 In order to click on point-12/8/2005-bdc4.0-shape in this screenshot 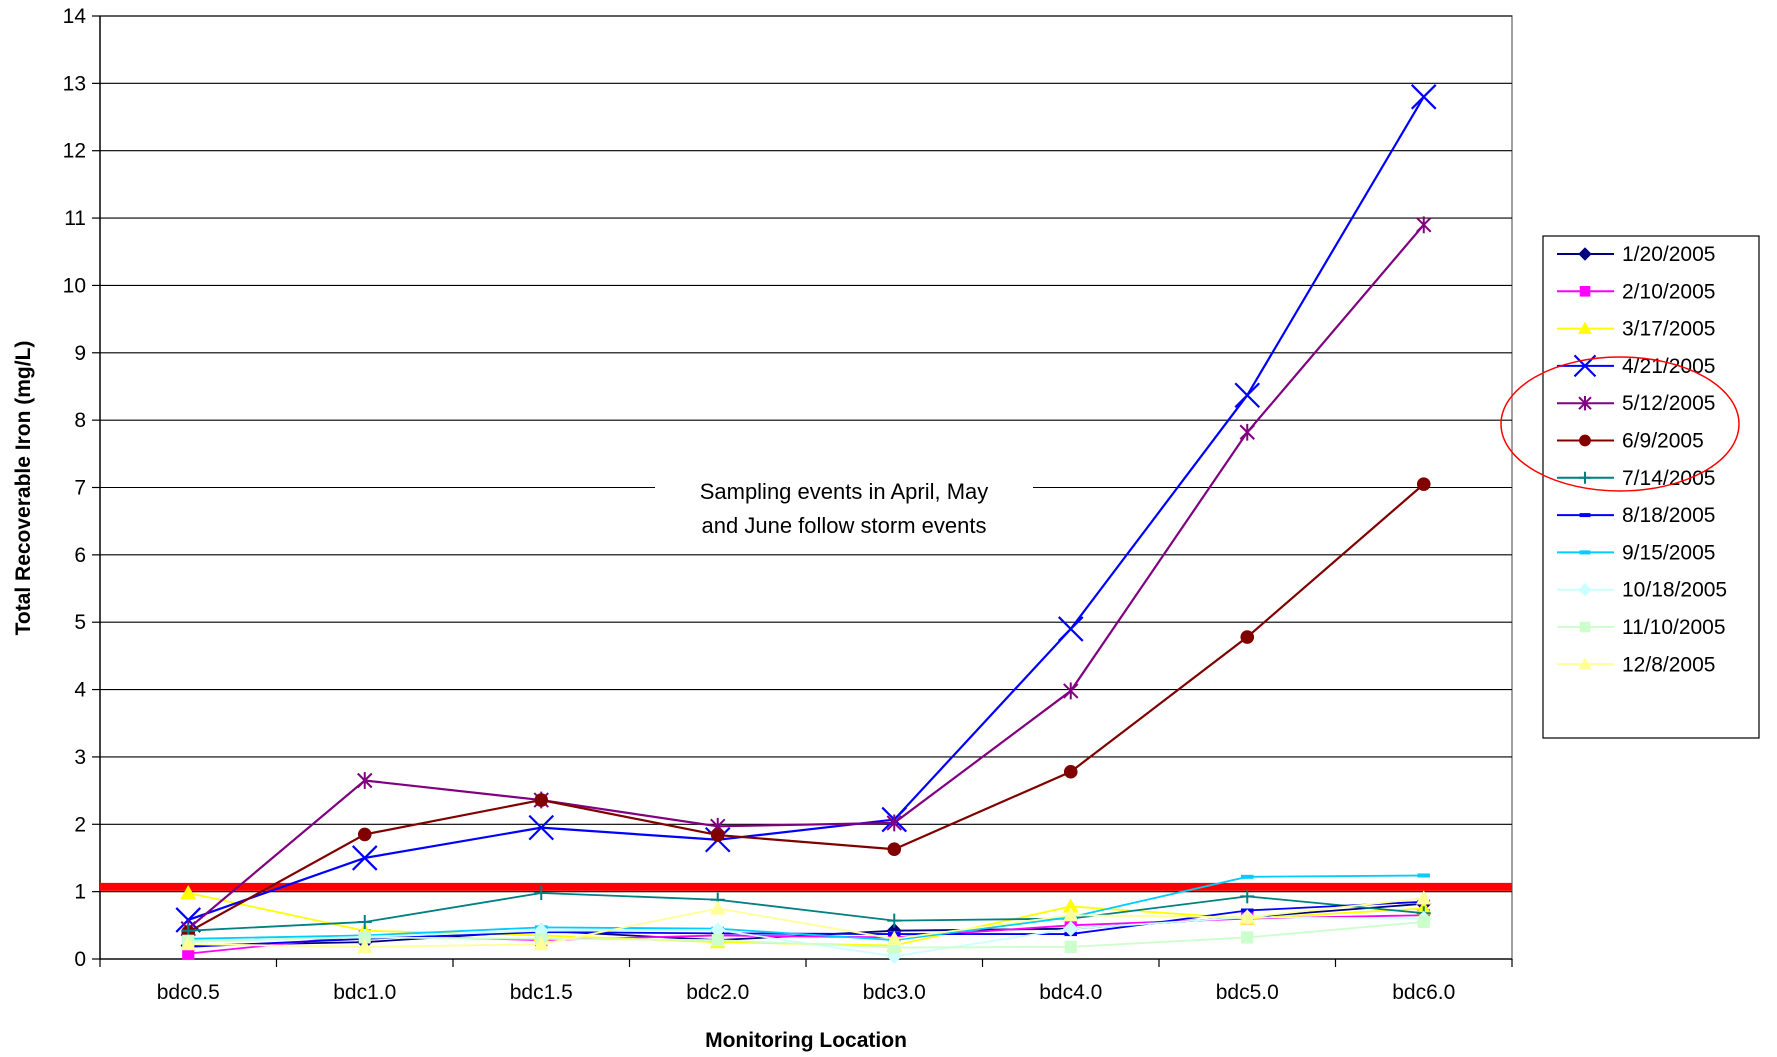, I will do `click(1070, 914)`.